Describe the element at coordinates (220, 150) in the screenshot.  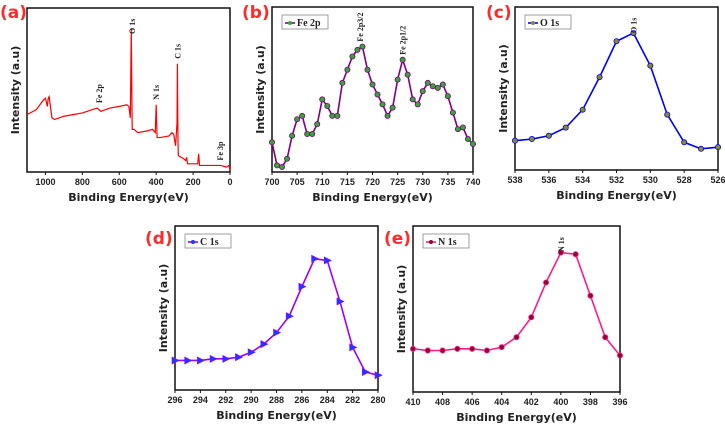
I see `peak-annotation: Fe 3p` at that location.